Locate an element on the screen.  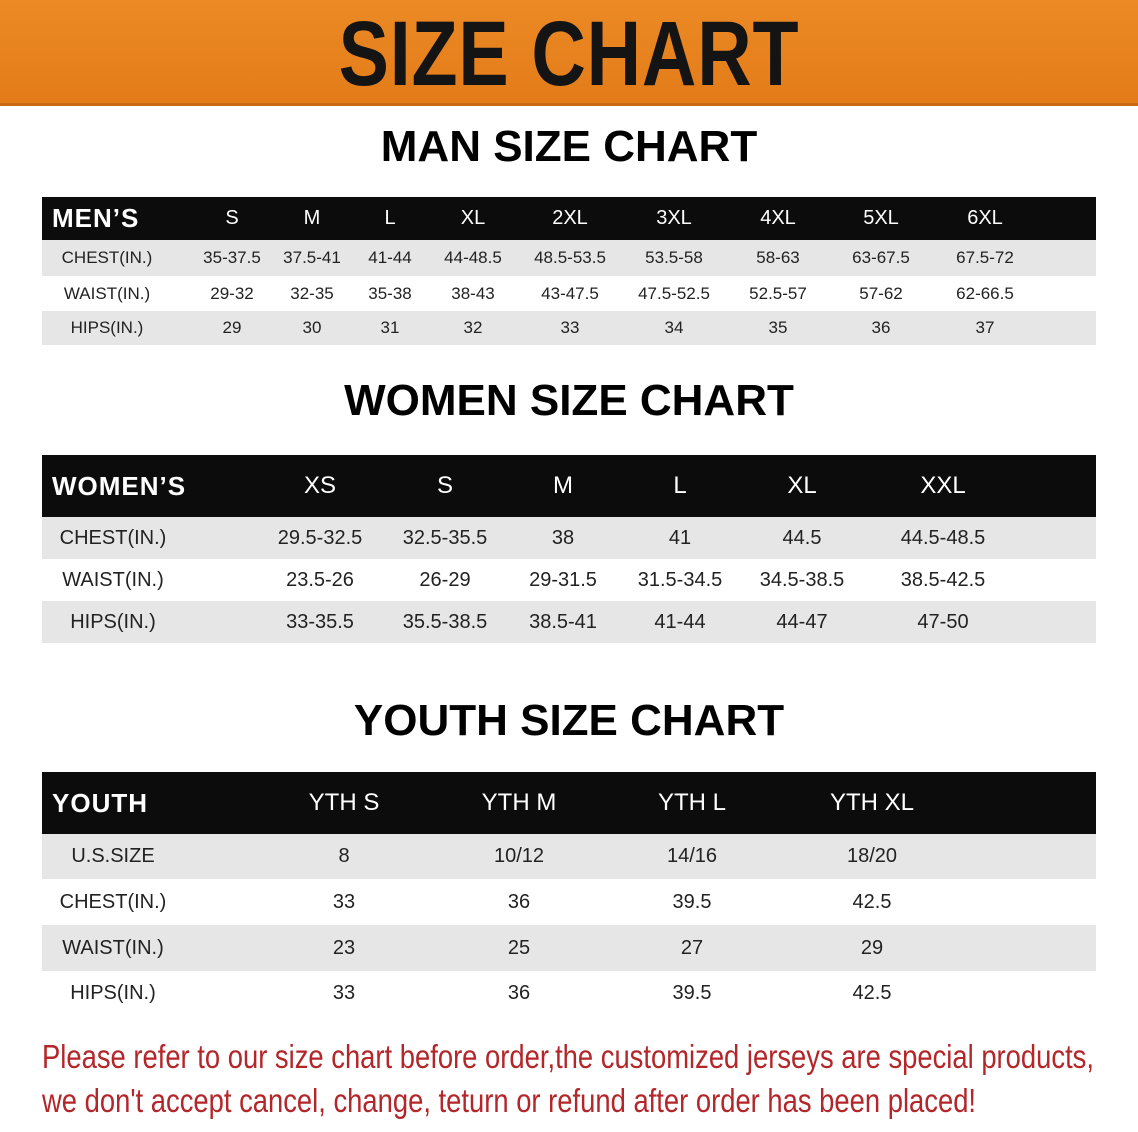
table-cell: 41 is located at coordinates (680, 537).